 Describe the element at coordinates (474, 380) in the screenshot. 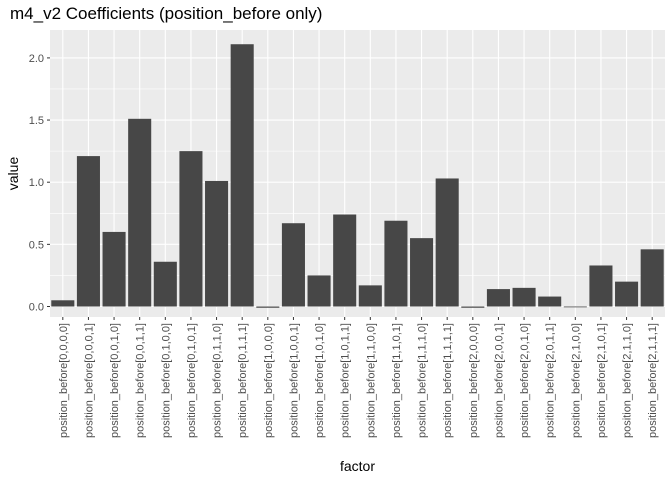

I see `x-tick-label: position_before[2,0,0,0]` at that location.